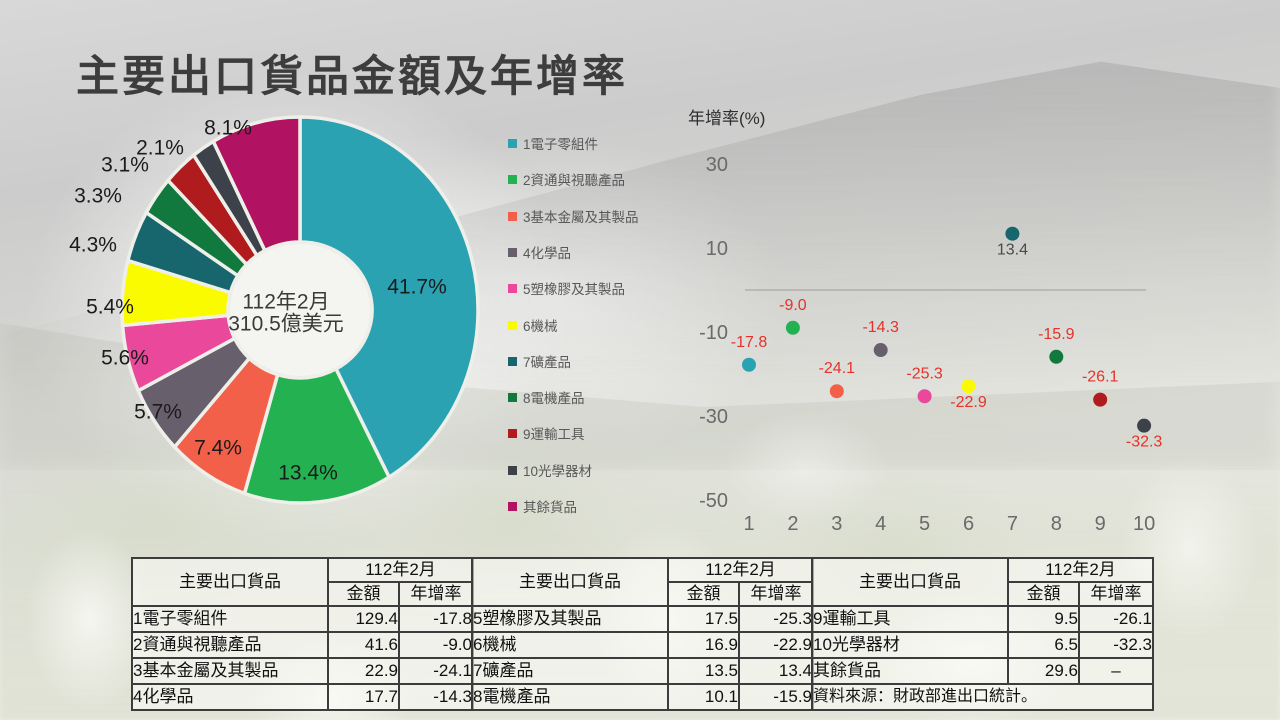 This screenshot has width=1280, height=720. I want to click on table-cell-item: 2資通與視聽產品, so click(230, 645).